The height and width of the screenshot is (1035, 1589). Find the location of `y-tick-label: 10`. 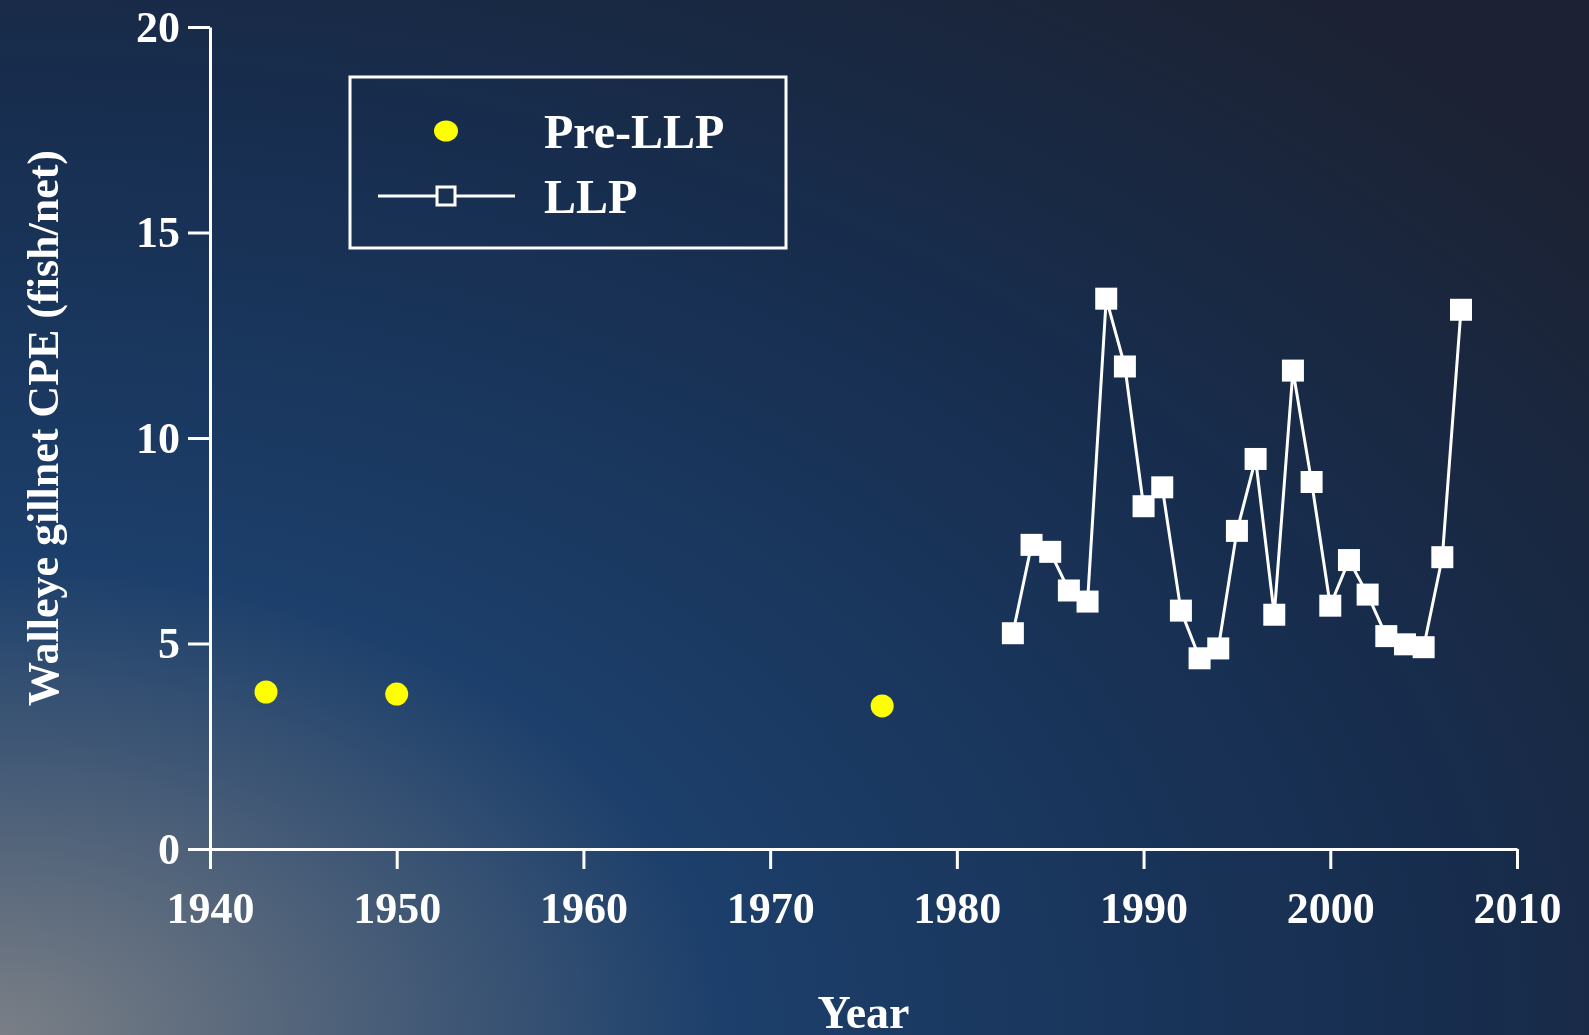

y-tick-label: 10 is located at coordinates (158, 438).